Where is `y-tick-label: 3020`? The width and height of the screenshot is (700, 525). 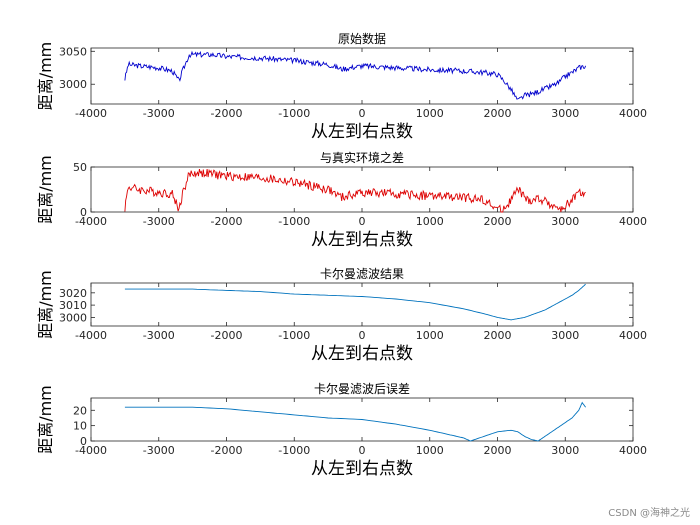
y-tick-label: 3020 is located at coordinates (73, 293).